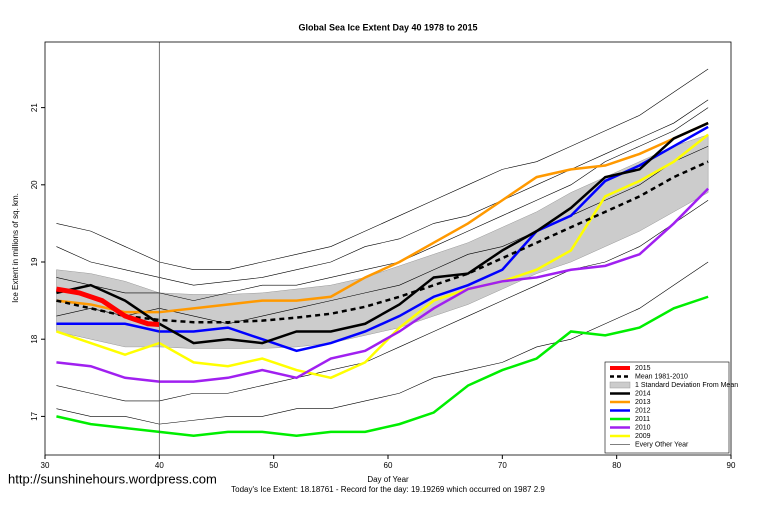  I want to click on current-line, so click(108, 307).